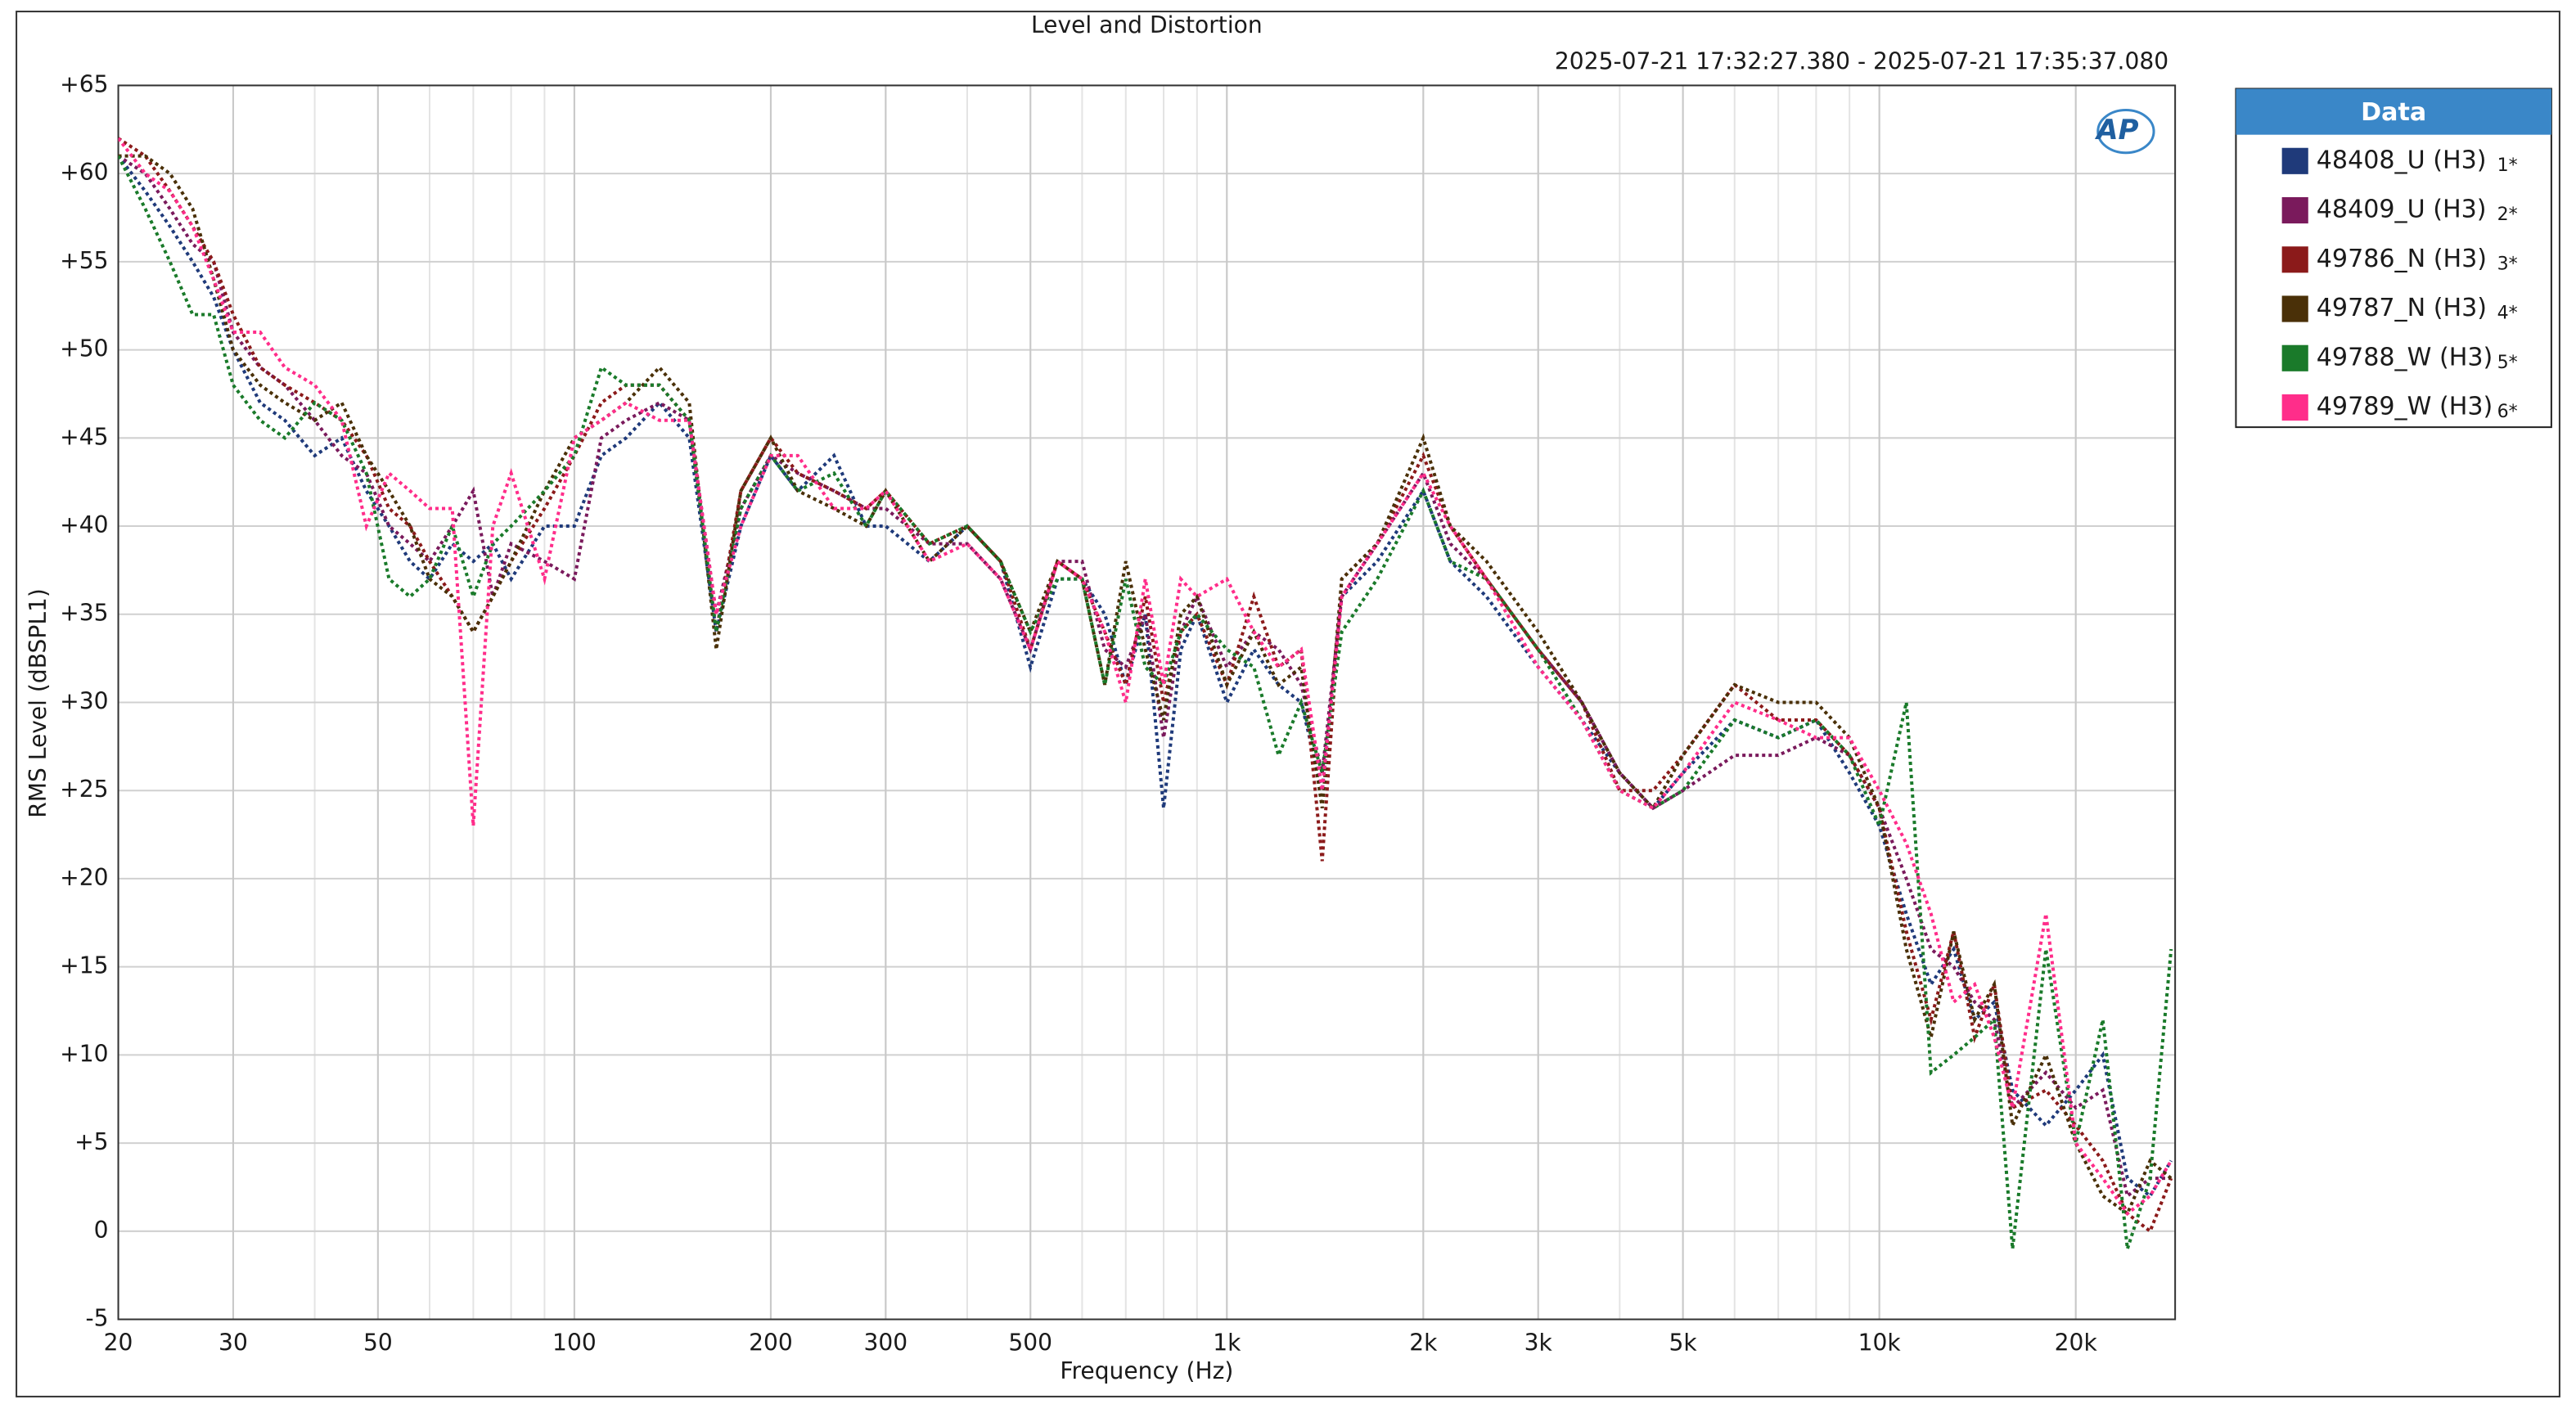  I want to click on legend-label: 49786_N (H3), so click(2402, 259).